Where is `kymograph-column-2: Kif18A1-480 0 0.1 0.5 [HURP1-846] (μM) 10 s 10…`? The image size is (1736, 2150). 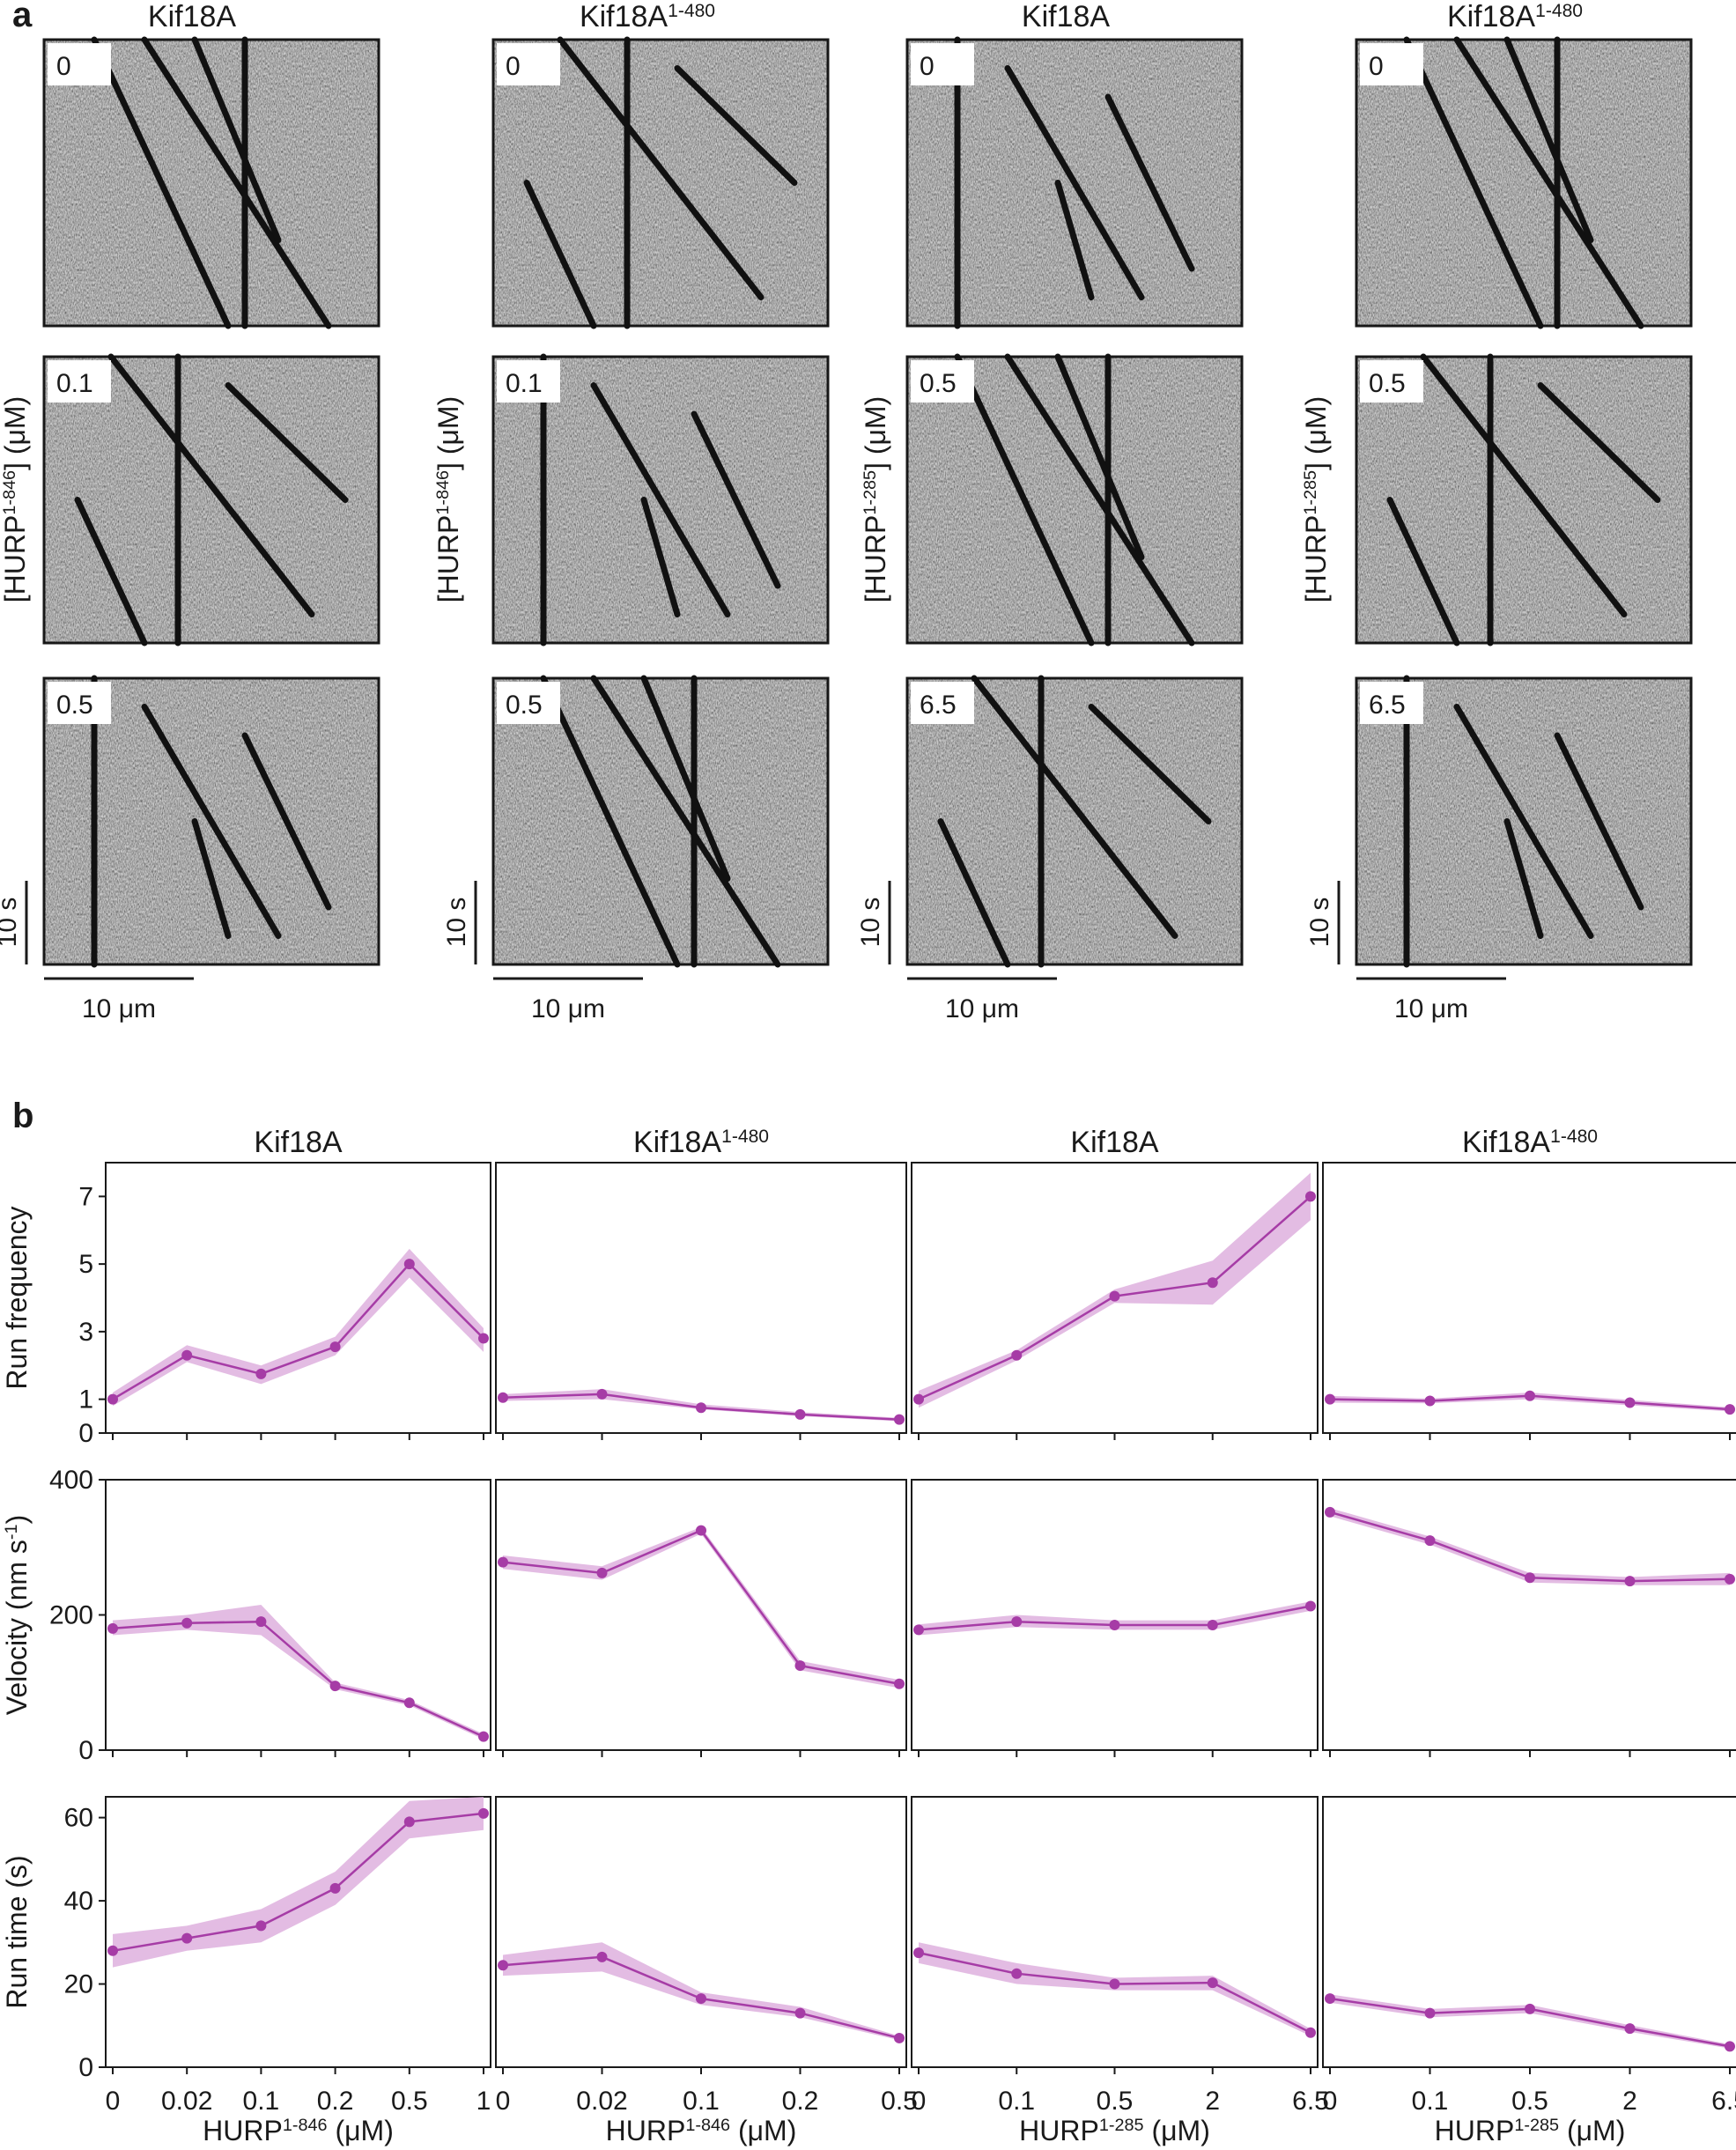 kymograph-column-2: Kif18A1-480 0 0.1 0.5 [HURP1-846] (μM) 10 s 10… is located at coordinates (631, 511).